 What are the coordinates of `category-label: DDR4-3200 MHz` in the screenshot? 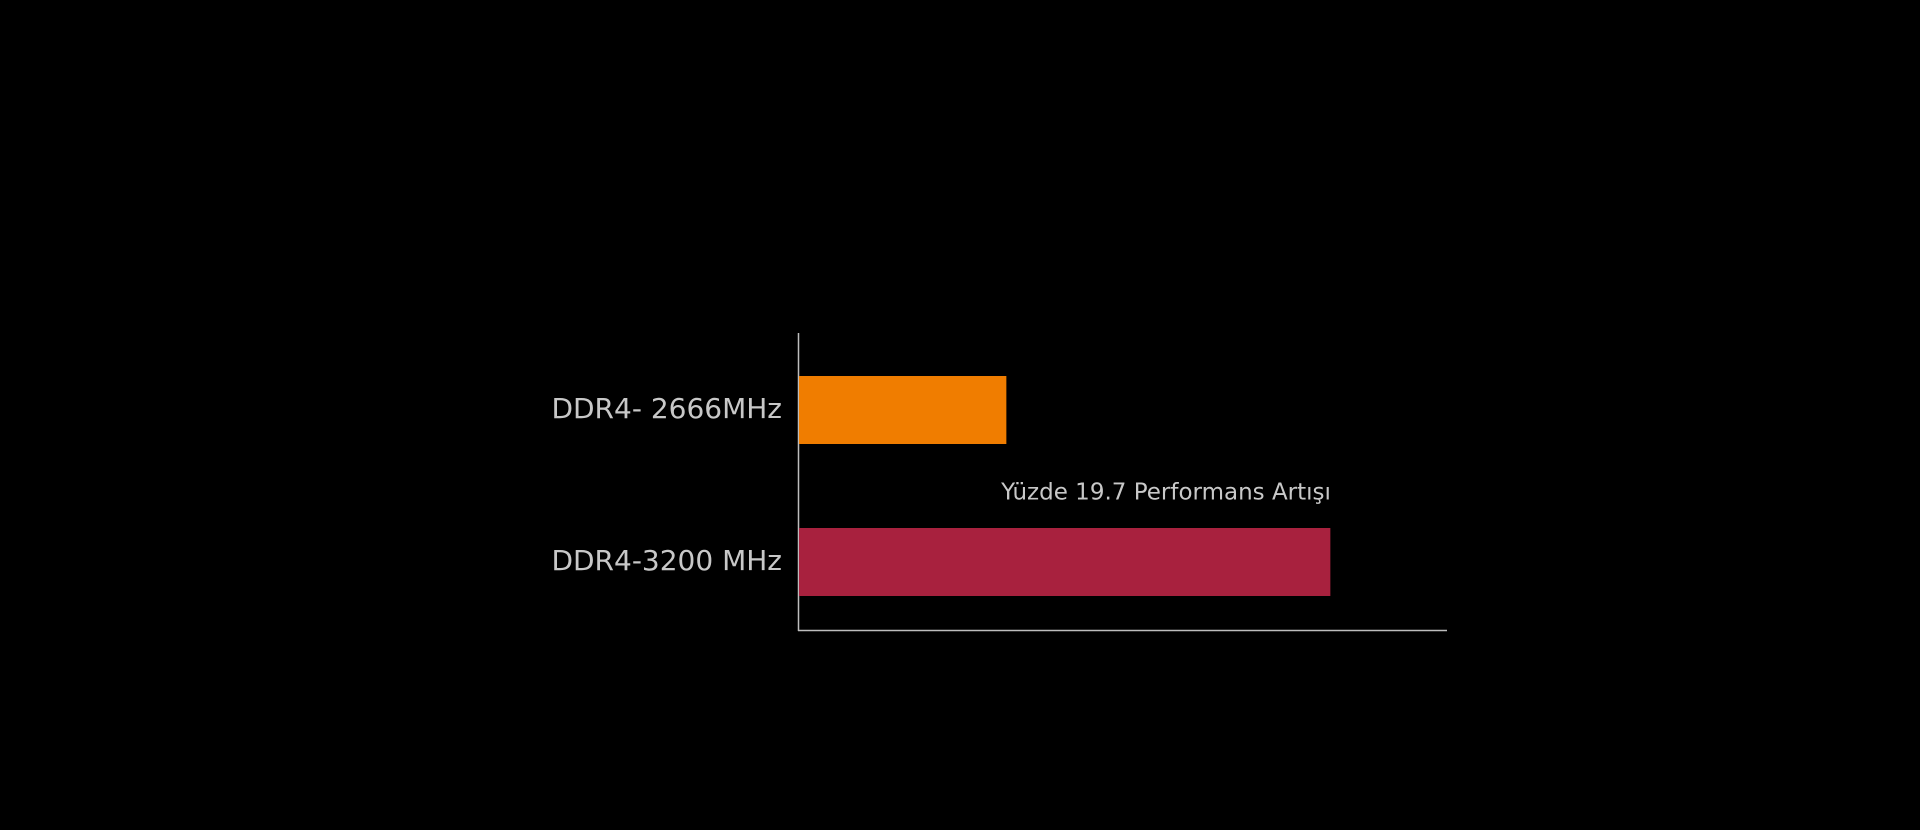 It's located at (666, 560).